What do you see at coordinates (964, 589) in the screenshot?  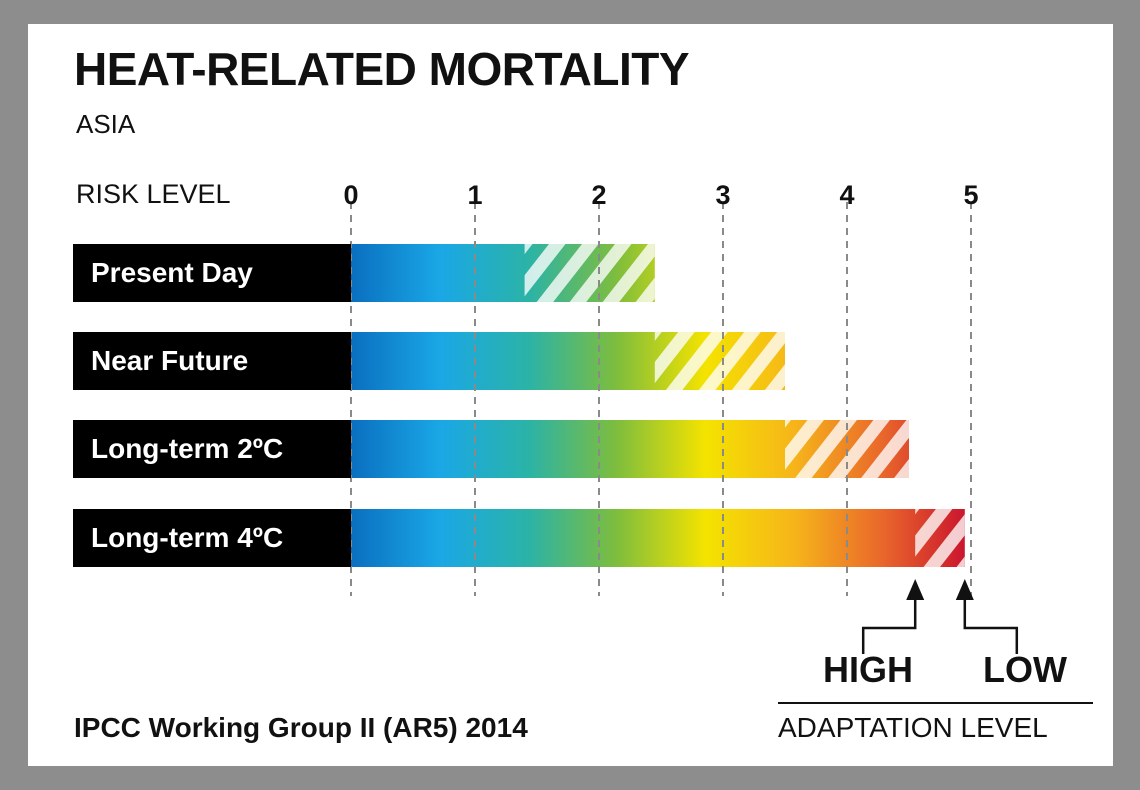 I see `arrow-low-icon` at bounding box center [964, 589].